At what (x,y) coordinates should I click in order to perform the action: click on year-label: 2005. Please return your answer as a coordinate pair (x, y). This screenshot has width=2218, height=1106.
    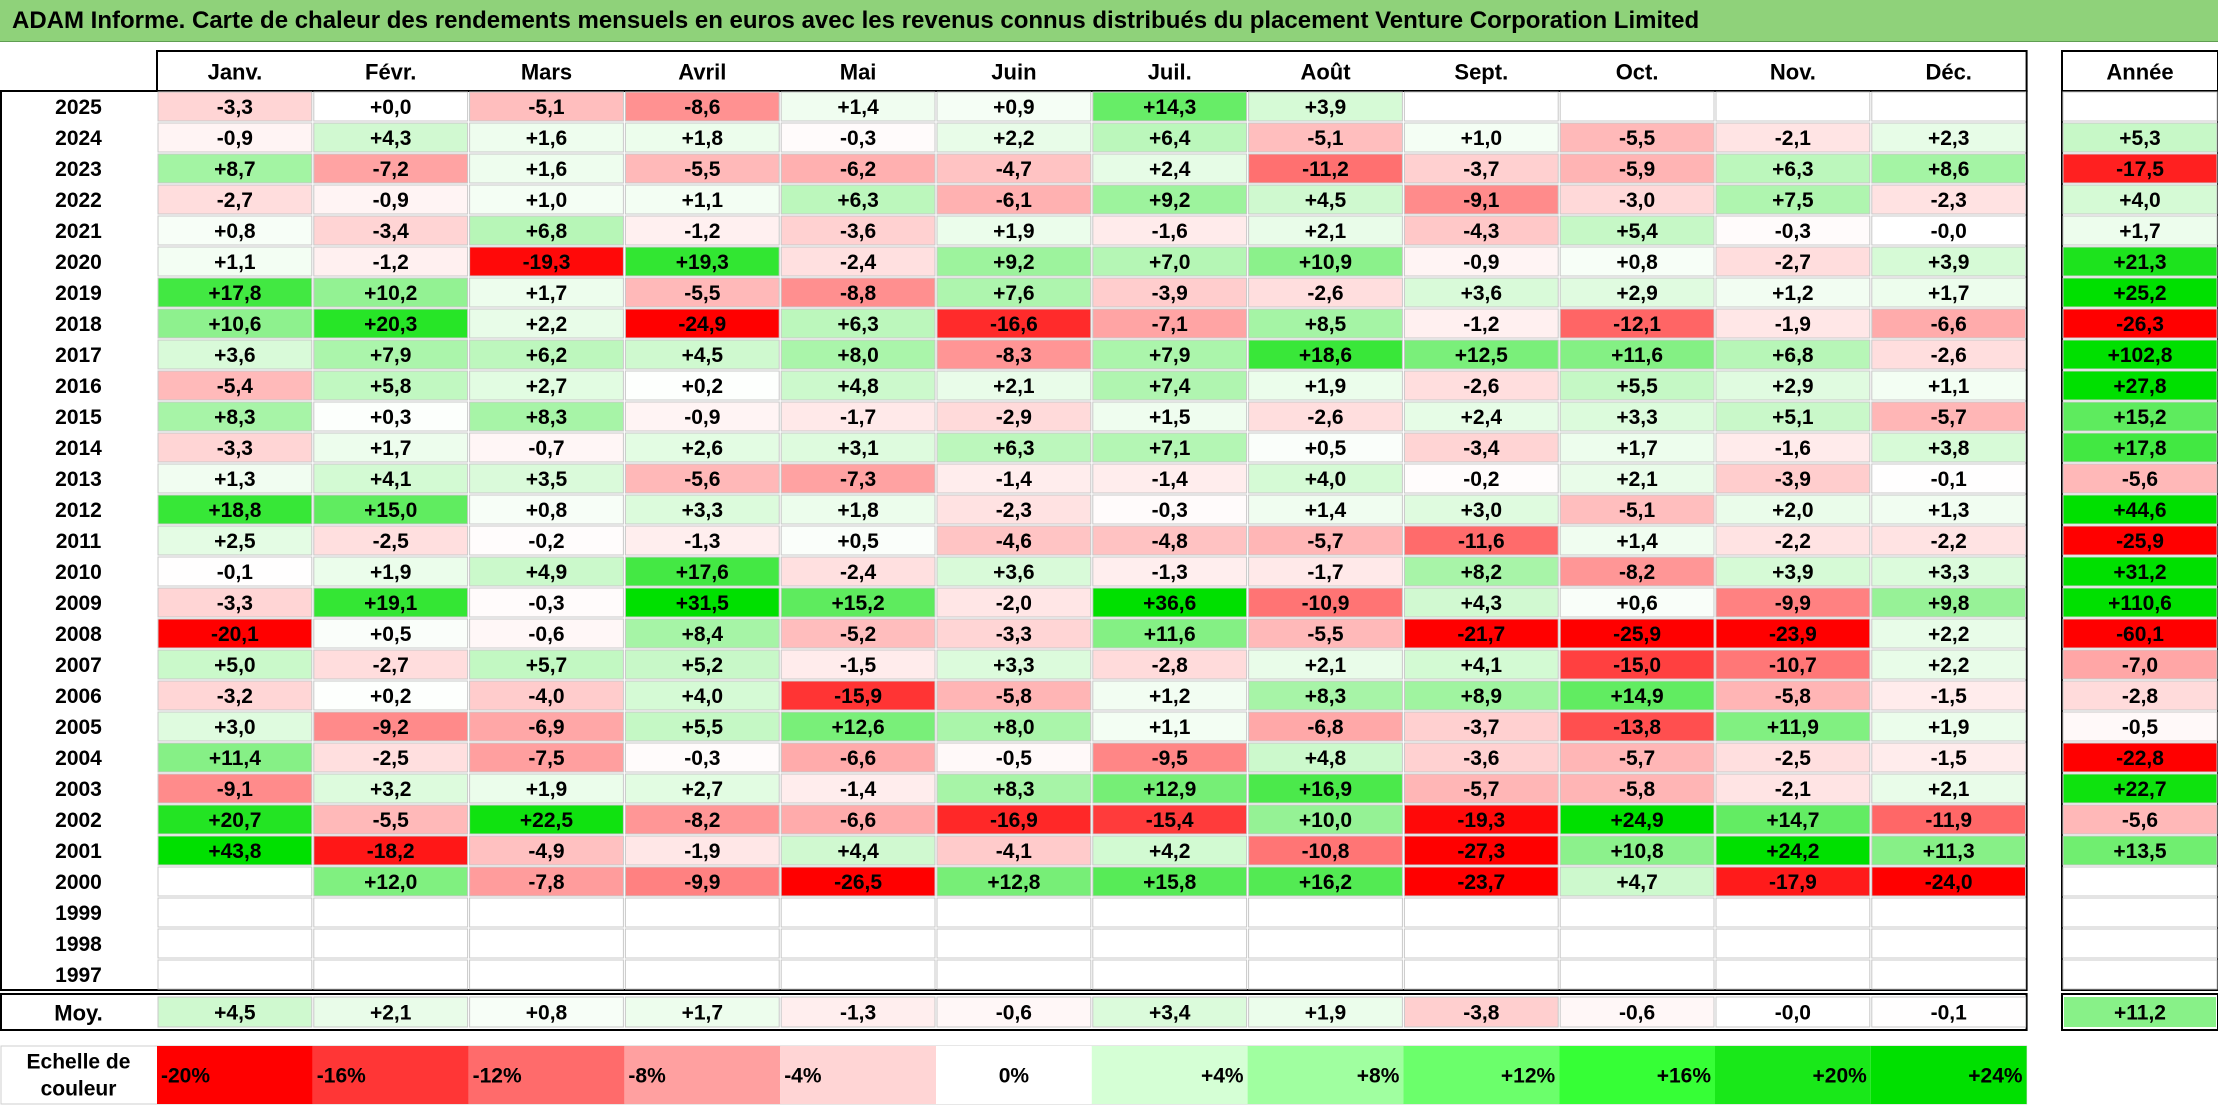
    Looking at the image, I should click on (78, 727).